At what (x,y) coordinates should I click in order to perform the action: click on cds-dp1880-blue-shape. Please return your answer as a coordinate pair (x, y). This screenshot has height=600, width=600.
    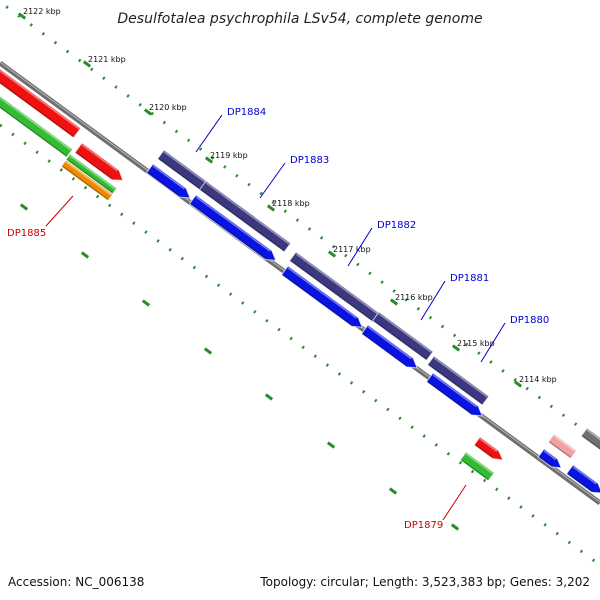
    Looking at the image, I should click on (454, 394).